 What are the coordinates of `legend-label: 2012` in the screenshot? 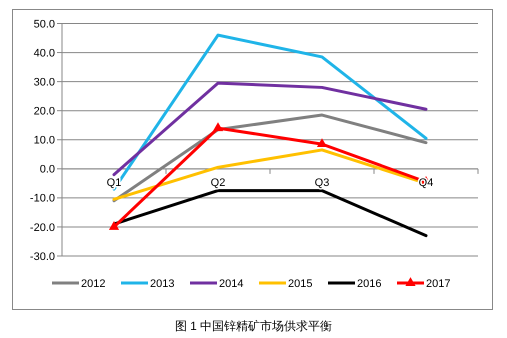 It's located at (93, 284).